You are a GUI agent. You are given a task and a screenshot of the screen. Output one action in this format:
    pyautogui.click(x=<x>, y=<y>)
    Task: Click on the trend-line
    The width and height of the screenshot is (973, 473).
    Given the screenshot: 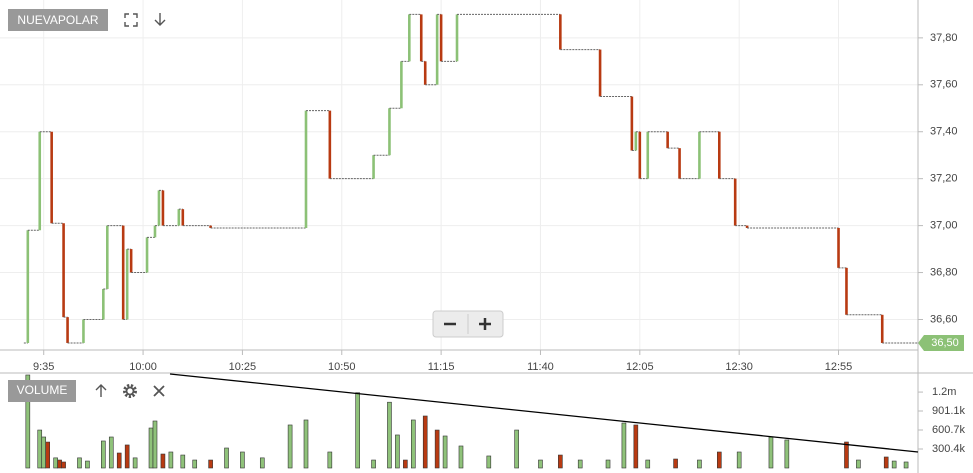 What is the action you would take?
    pyautogui.click(x=544, y=413)
    